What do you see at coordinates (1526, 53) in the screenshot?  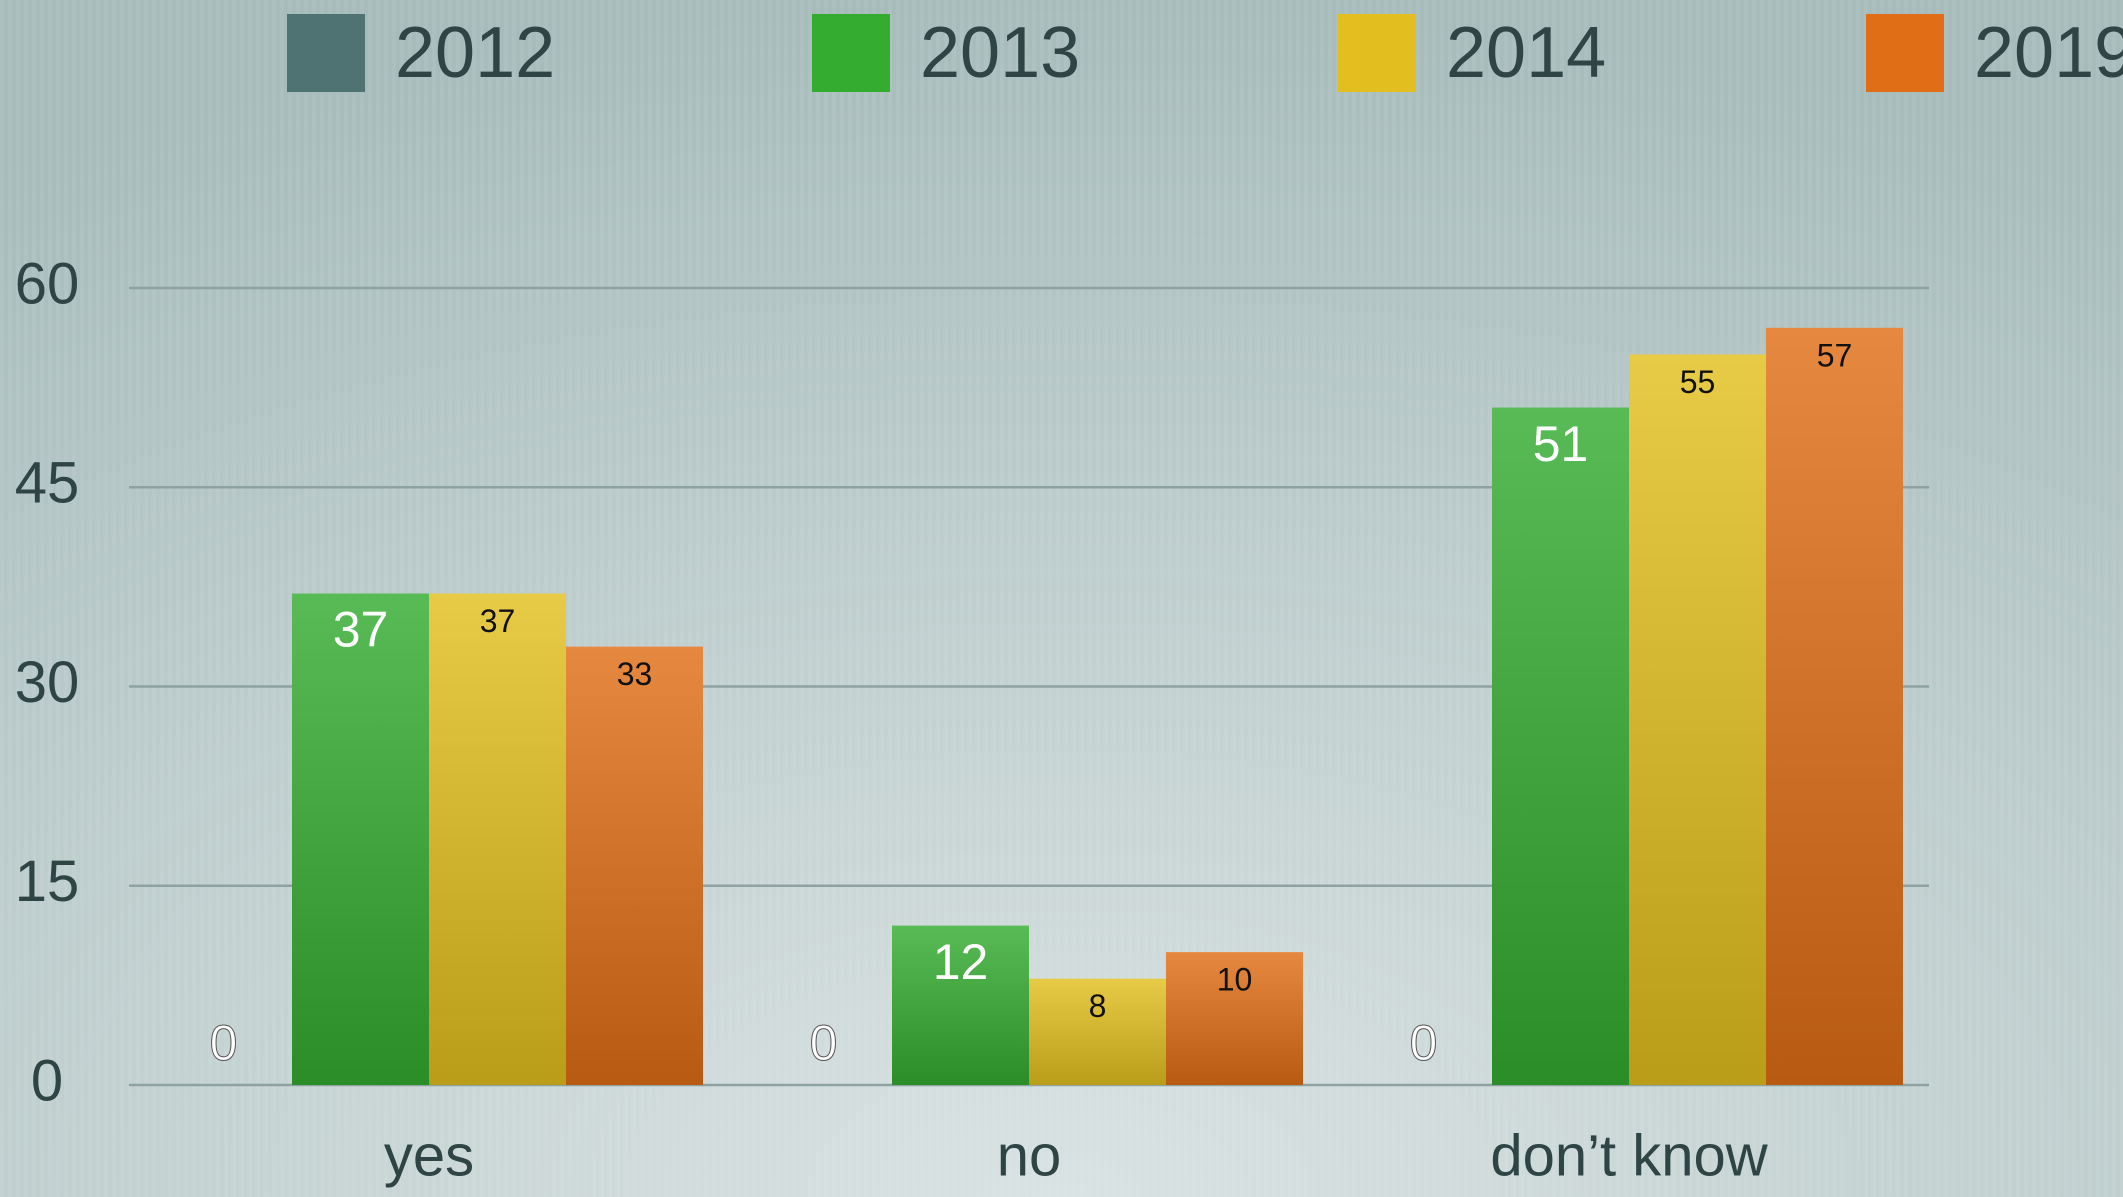 I see `legend-label: 2014` at bounding box center [1526, 53].